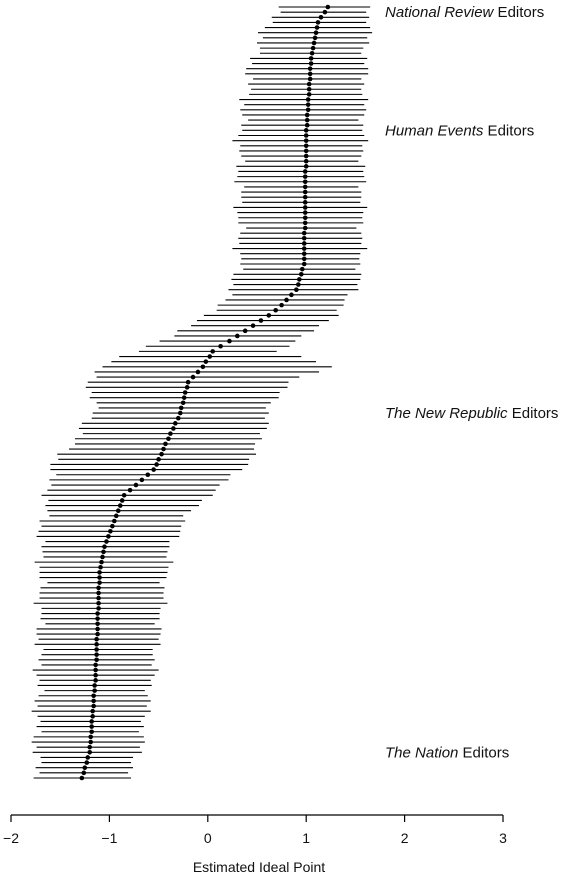 This screenshot has width=580, height=876. Describe the element at coordinates (306, 838) in the screenshot. I see `x-tick-label: 1` at that location.